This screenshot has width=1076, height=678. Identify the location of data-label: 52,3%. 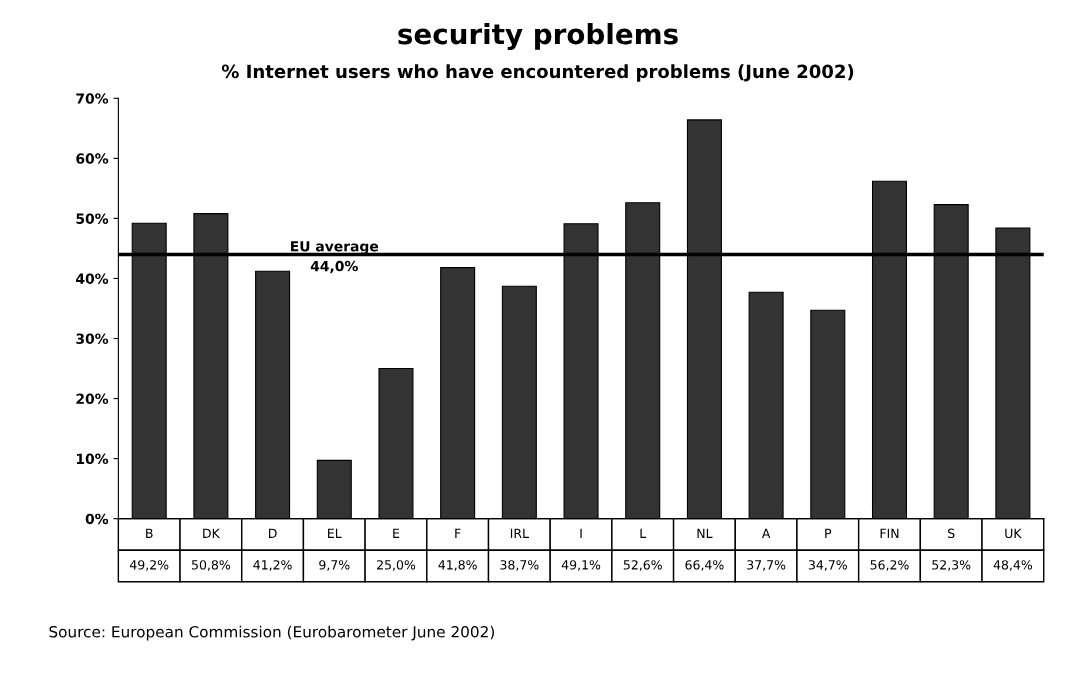
(951, 565).